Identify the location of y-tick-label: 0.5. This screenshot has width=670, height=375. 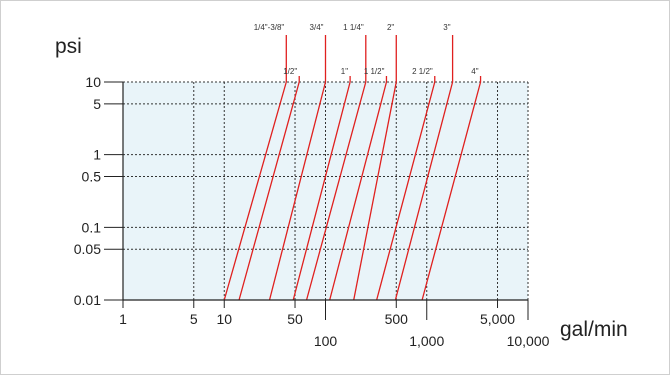
(92, 177).